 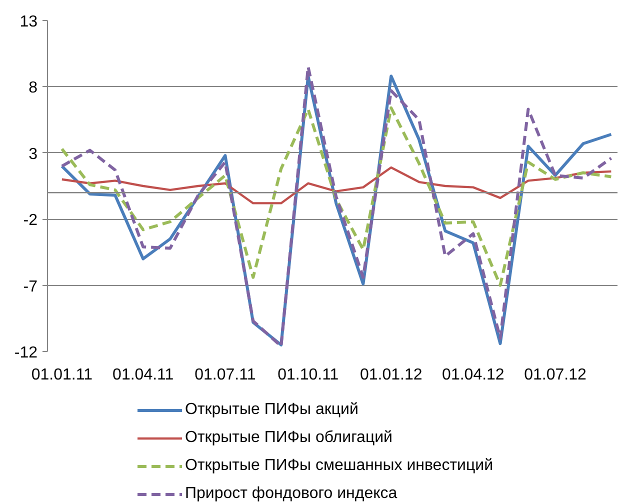 I want to click on y-tick-label: -12, so click(x=26, y=353).